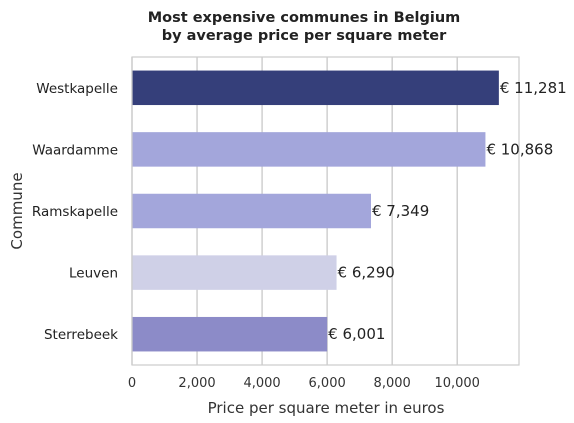  Describe the element at coordinates (304, 36) in the screenshot. I see `chart-title-line-2: by average price per square meter` at that location.